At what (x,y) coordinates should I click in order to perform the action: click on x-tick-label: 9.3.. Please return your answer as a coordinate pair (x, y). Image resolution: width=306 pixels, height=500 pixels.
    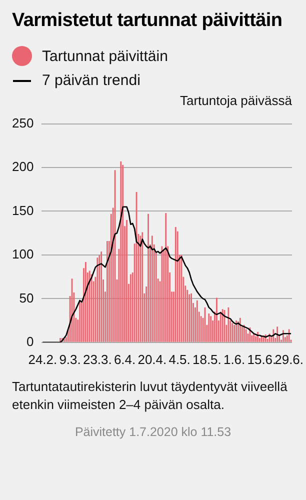
    Looking at the image, I should click on (70, 359).